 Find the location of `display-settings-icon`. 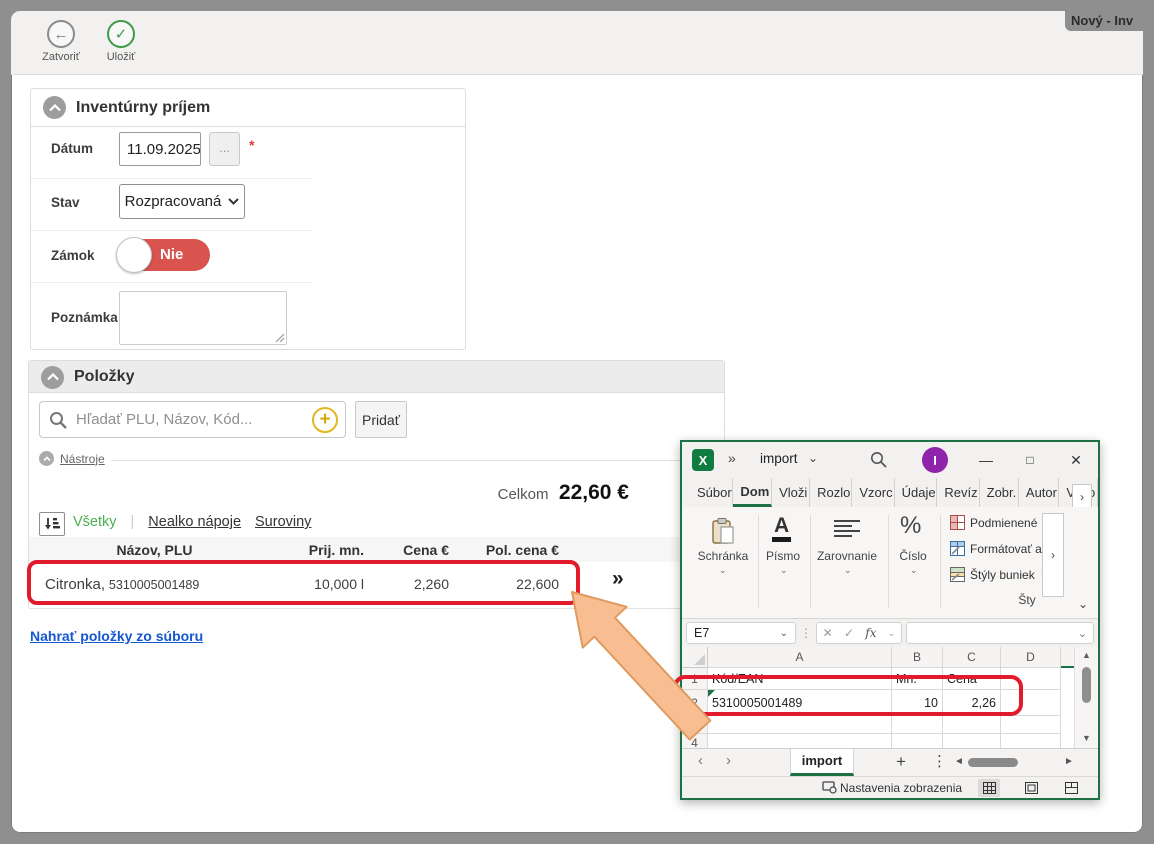

display-settings-icon is located at coordinates (829, 787).